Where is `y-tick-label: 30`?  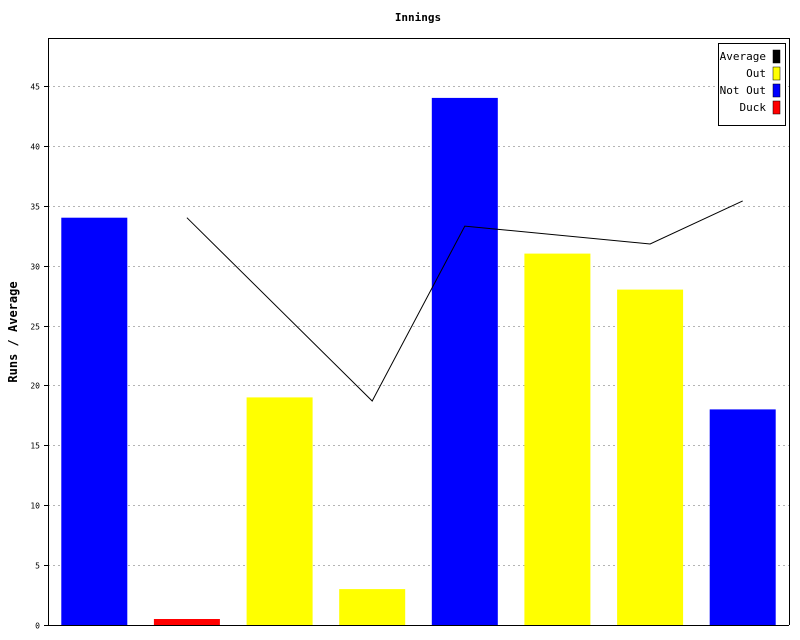 y-tick-label: 30 is located at coordinates (35, 267).